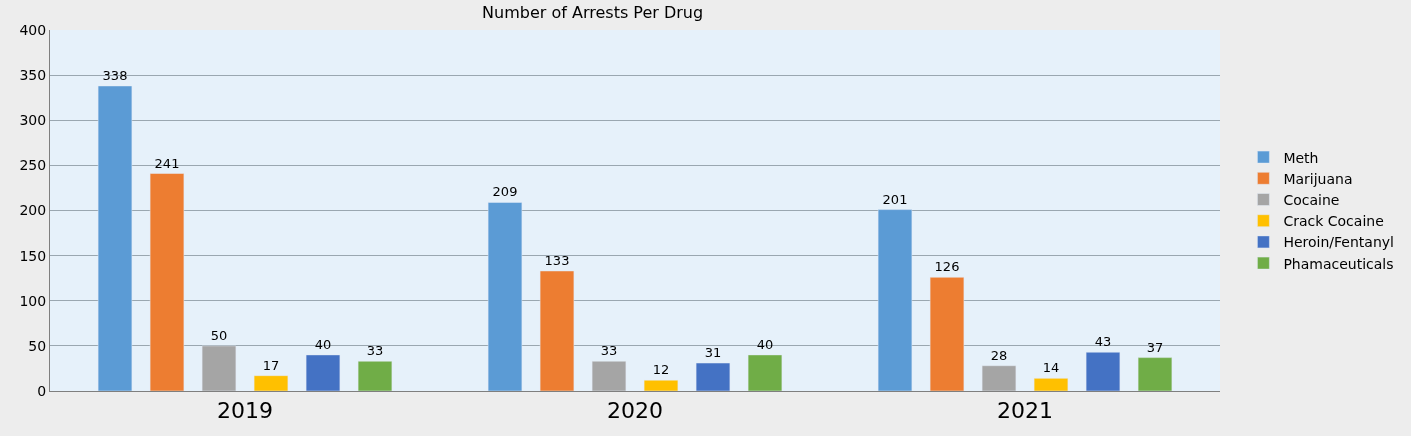 The height and width of the screenshot is (436, 1411). I want to click on data-label: 31, so click(713, 353).